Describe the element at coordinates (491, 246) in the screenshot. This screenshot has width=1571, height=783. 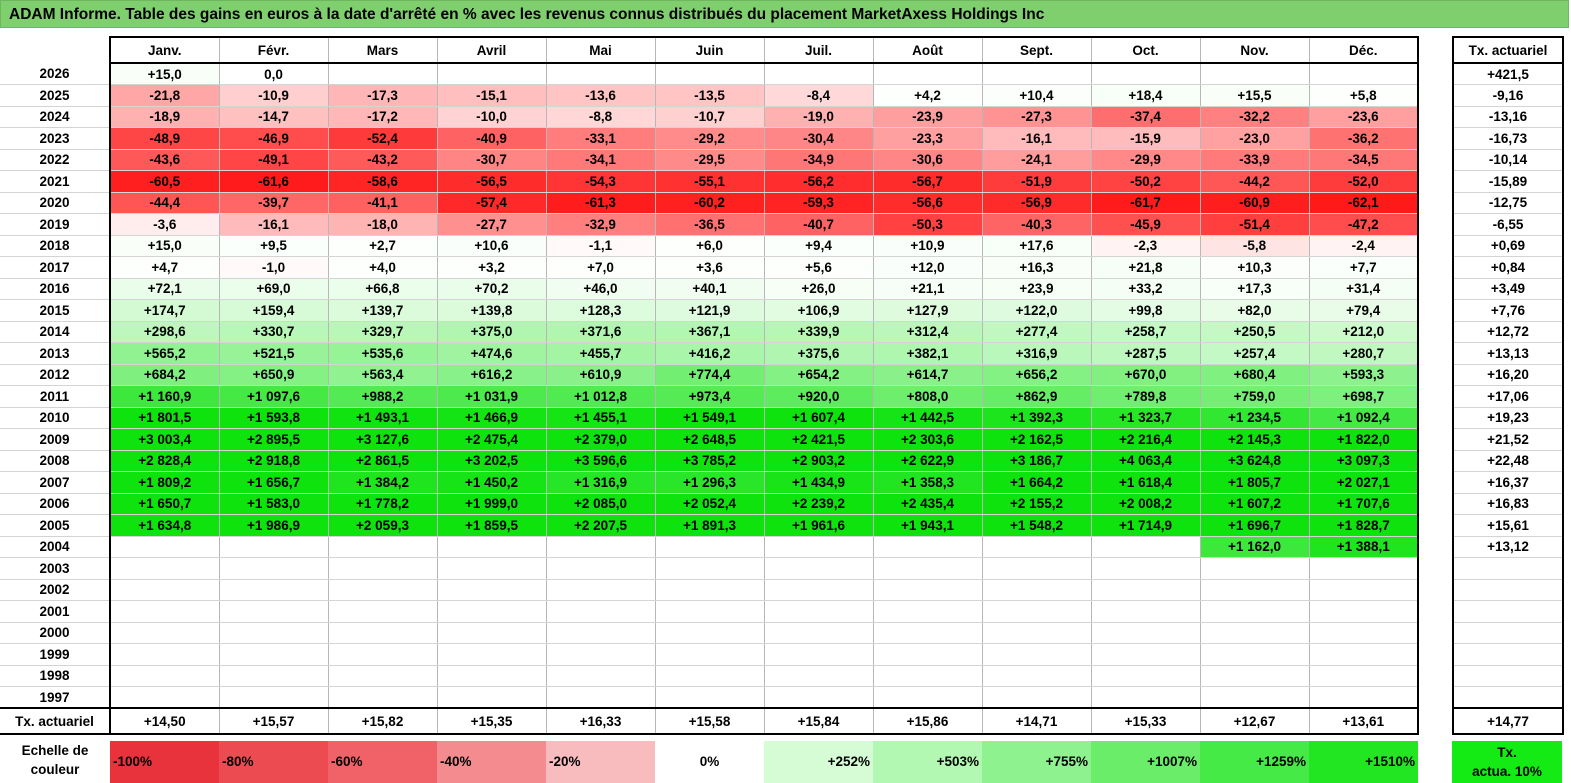
I see `gain-cell: +10,6` at that location.